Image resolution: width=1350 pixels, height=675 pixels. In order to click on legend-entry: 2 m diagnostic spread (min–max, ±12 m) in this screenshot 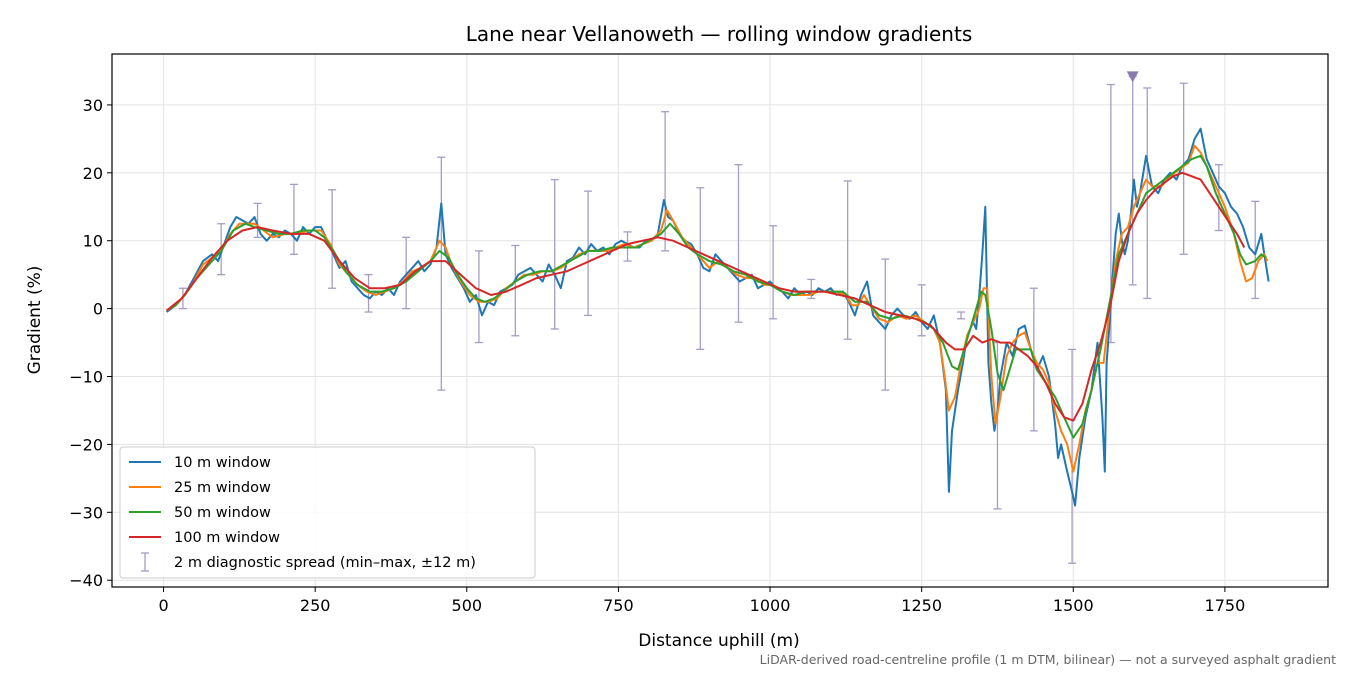, I will do `click(308, 562)`.